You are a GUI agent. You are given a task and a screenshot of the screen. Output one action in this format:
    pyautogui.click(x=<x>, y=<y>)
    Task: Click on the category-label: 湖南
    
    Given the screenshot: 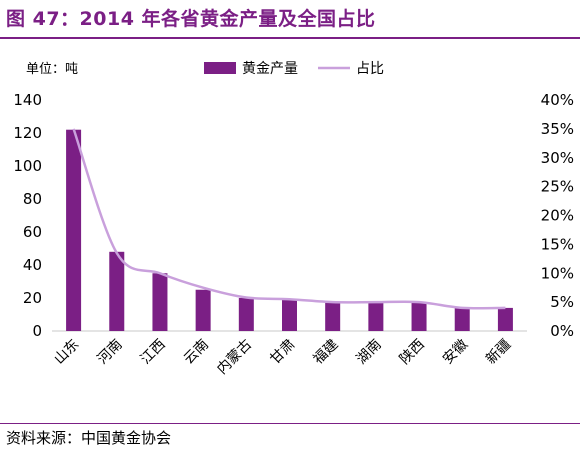 What is the action you would take?
    pyautogui.click(x=369, y=352)
    